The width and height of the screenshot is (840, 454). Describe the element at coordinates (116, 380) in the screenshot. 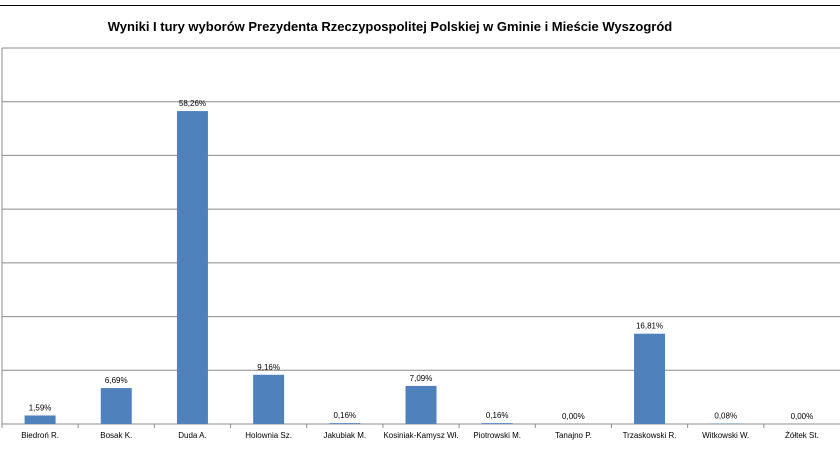

I see `data-label: 6,69%` at that location.